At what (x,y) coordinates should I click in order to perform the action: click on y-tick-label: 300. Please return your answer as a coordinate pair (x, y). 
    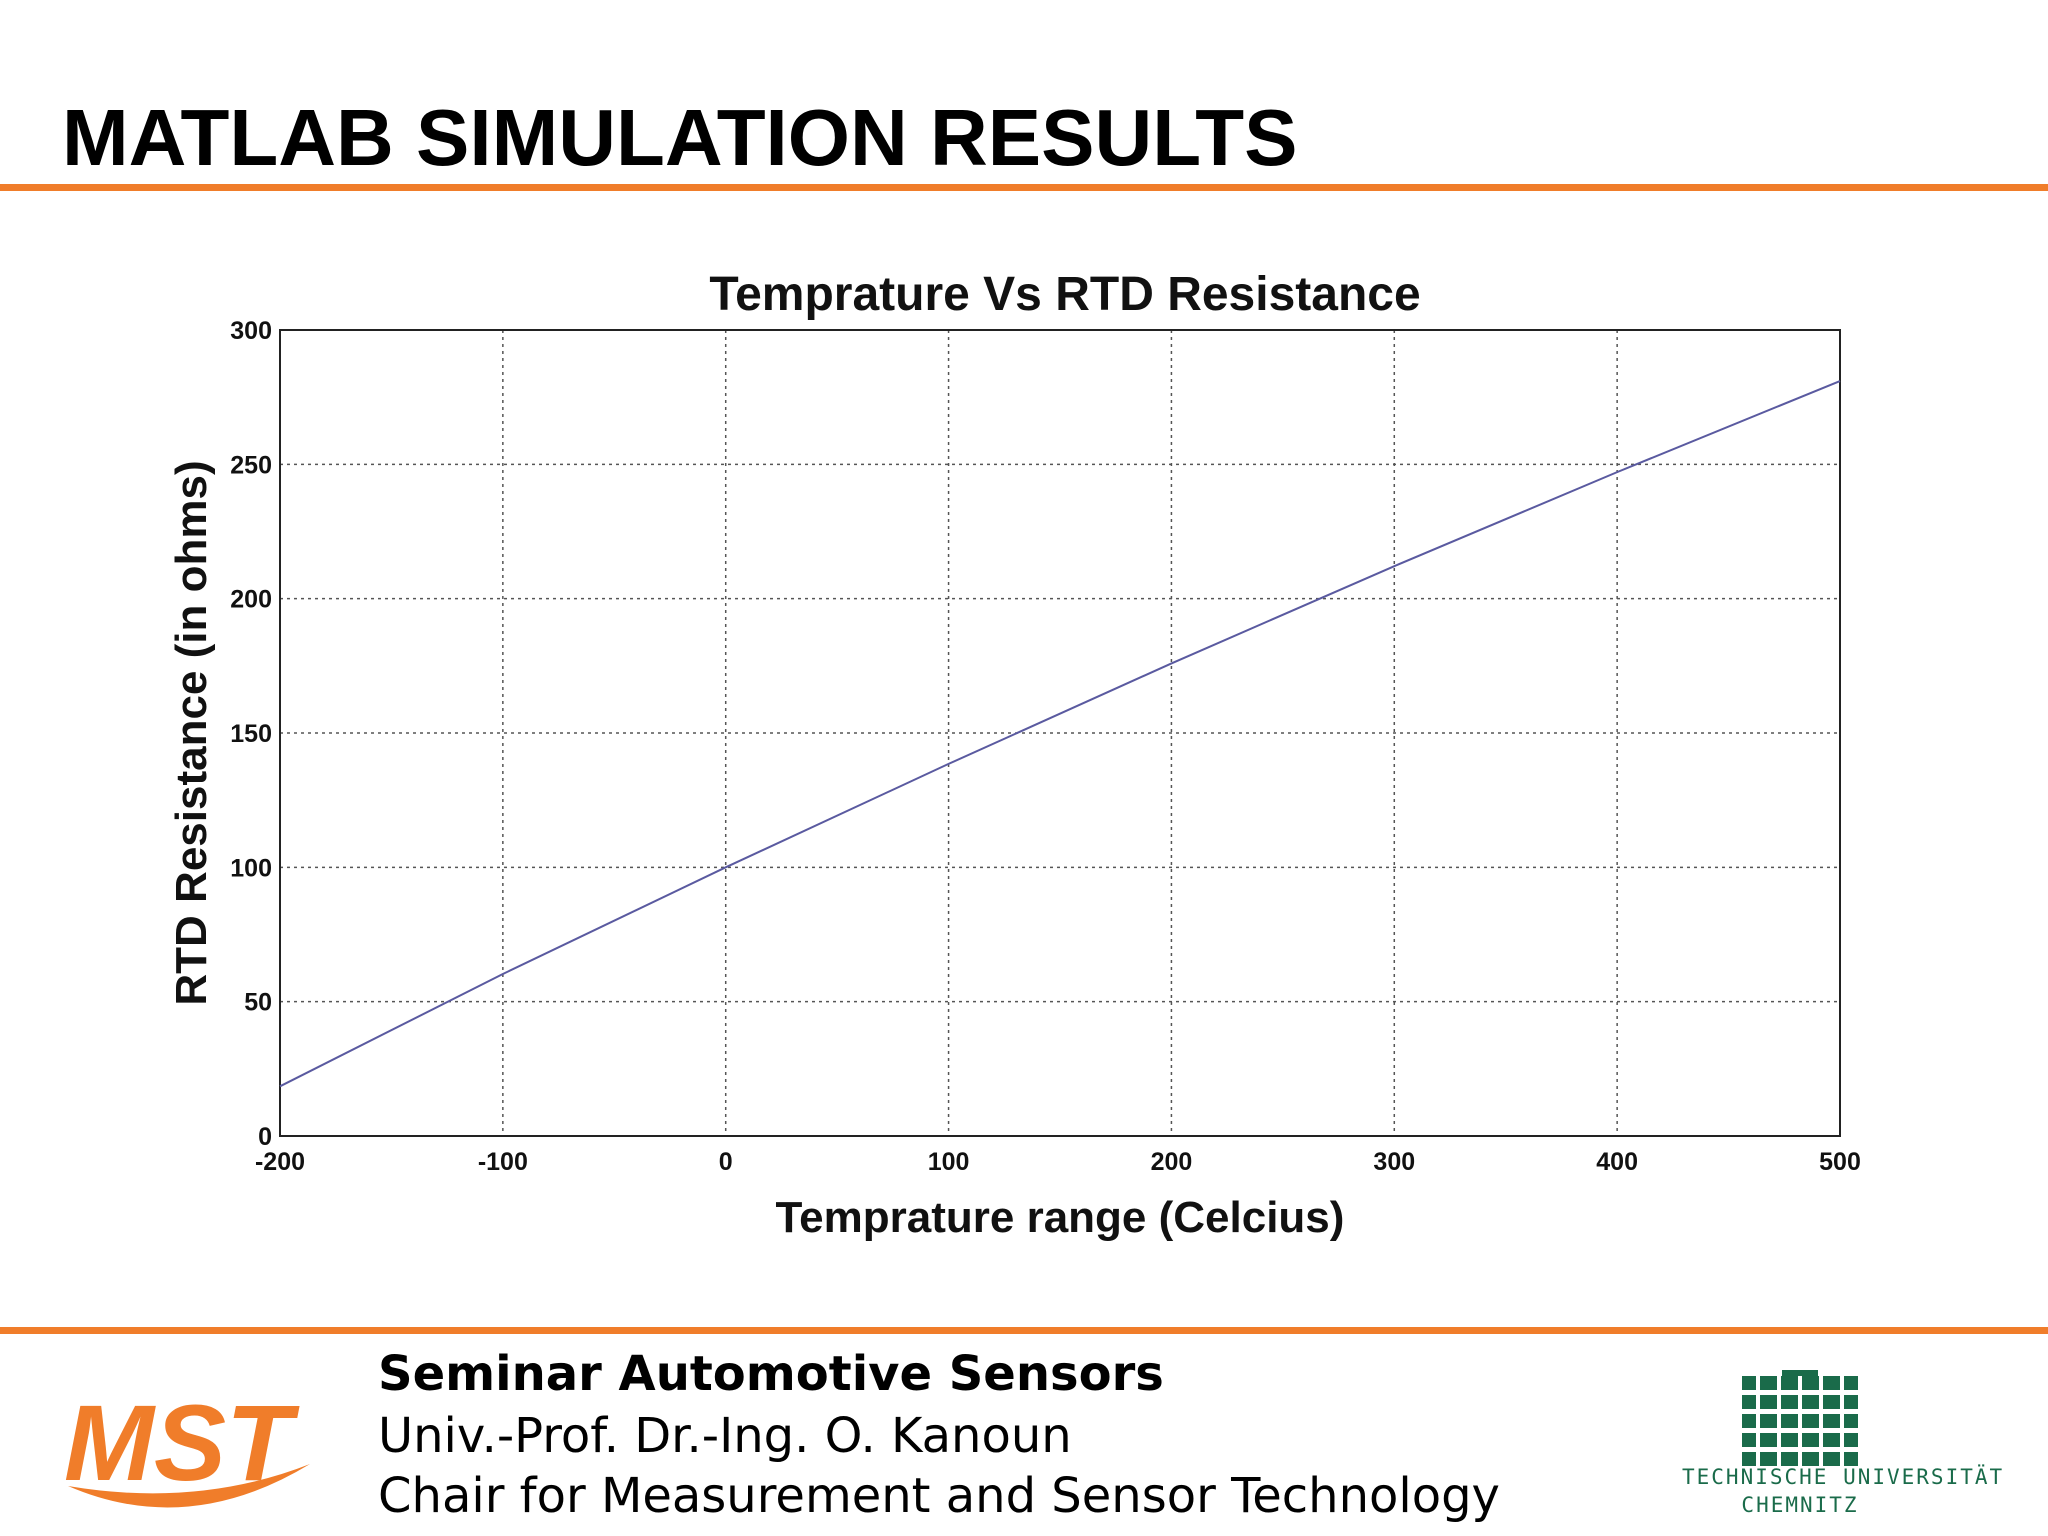
    Looking at the image, I should click on (251, 331).